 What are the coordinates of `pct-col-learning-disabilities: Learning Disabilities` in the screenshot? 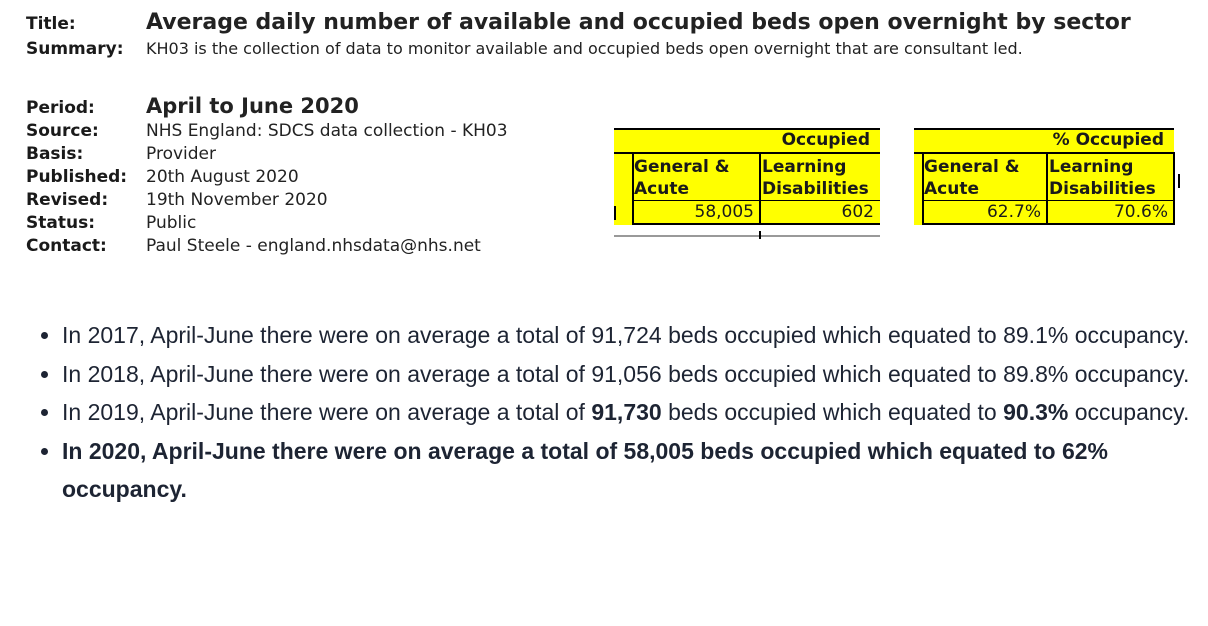 It's located at (1110, 178).